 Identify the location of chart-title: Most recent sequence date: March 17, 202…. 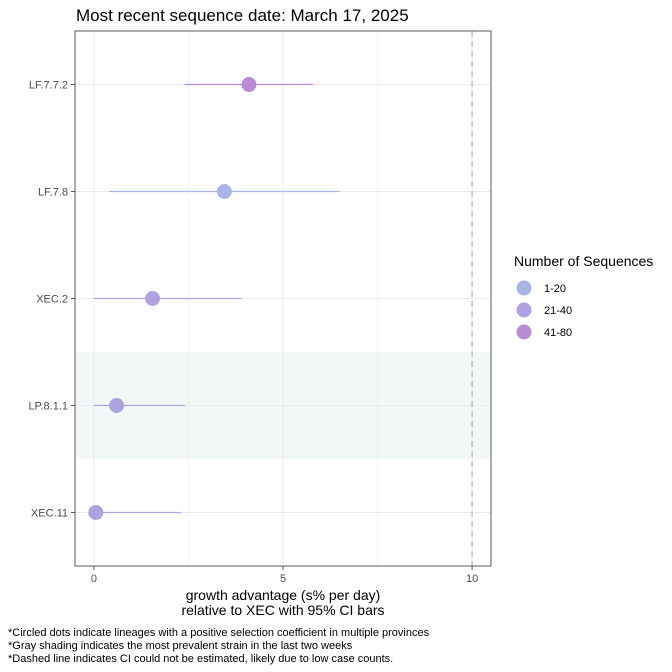
(242, 15).